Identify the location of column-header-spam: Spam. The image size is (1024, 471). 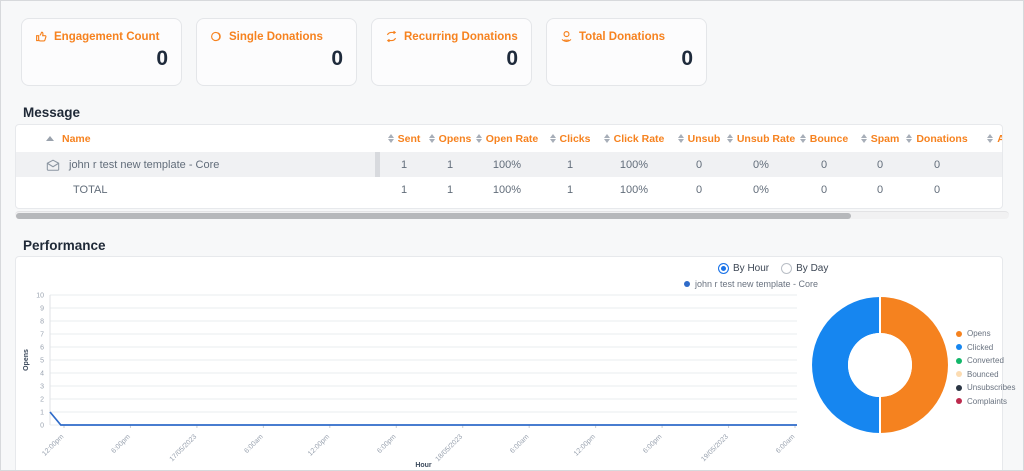
(880, 139).